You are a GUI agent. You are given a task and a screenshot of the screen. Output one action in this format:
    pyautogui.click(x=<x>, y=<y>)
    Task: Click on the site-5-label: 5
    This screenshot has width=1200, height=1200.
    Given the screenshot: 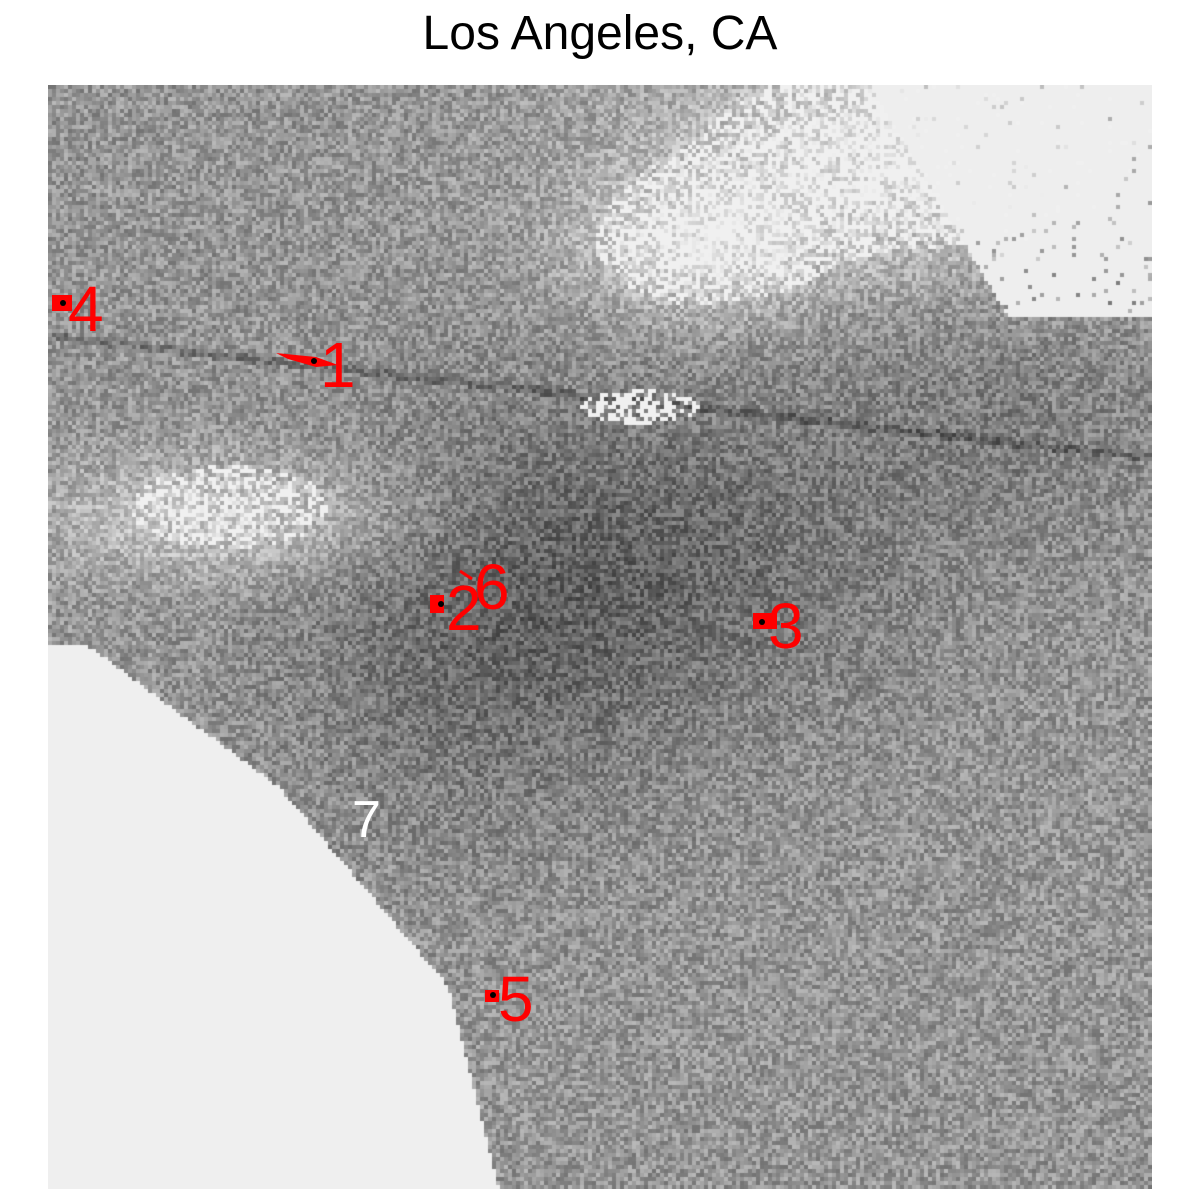 What is the action you would take?
    pyautogui.click(x=516, y=999)
    